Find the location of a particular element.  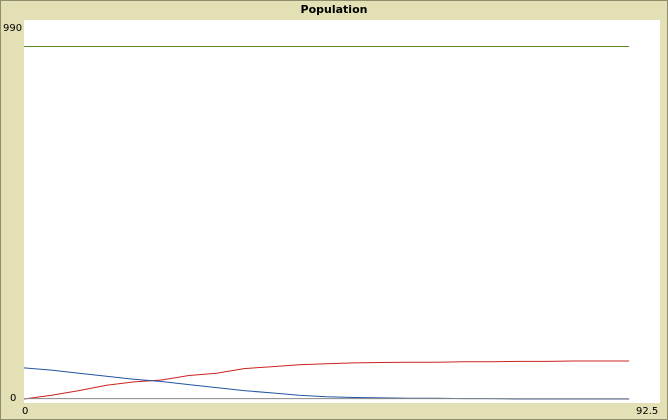

x-tick-label-min: 0 is located at coordinates (25, 411).